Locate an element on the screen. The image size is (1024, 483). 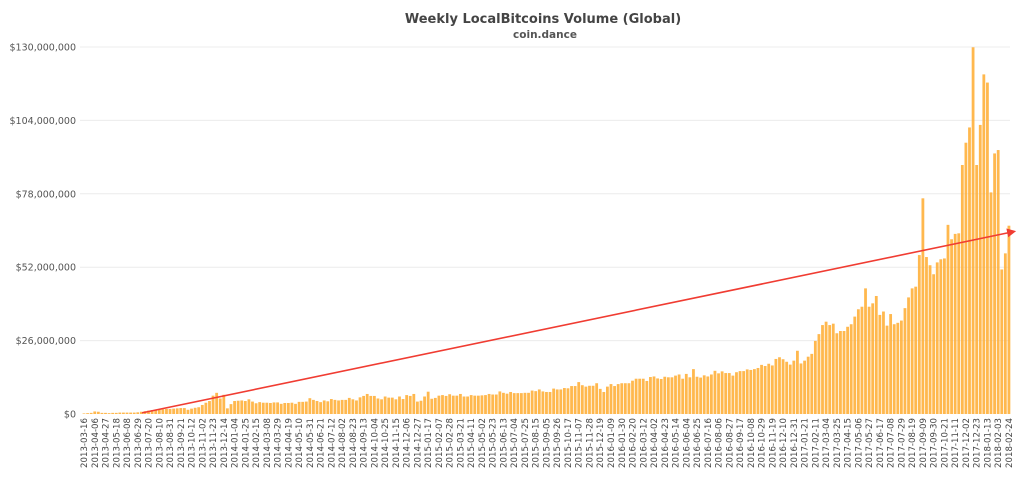
x-tick-label: 2017-12-23 is located at coordinates (978, 443).